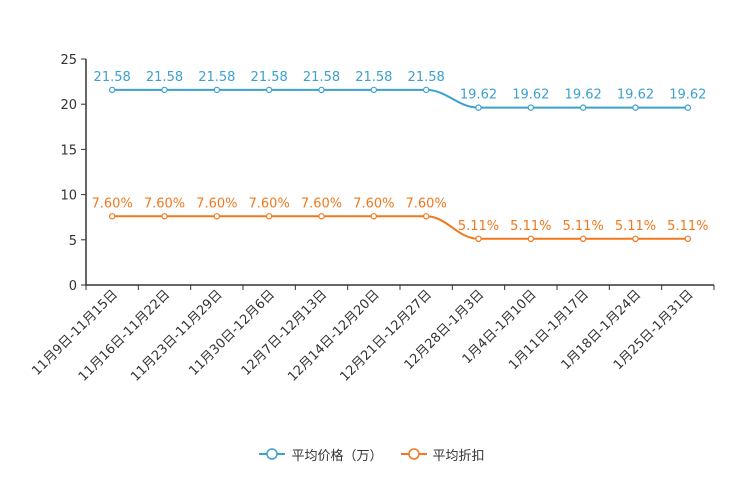  What do you see at coordinates (413, 454) in the screenshot?
I see `legend-discount-marker-icon` at bounding box center [413, 454].